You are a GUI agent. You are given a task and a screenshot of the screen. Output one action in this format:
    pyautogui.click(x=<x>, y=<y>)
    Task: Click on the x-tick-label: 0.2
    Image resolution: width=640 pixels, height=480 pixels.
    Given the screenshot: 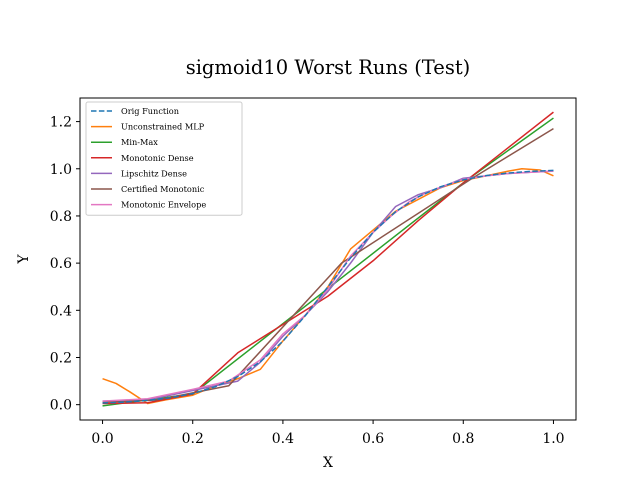 What is the action you would take?
    pyautogui.click(x=193, y=439)
    